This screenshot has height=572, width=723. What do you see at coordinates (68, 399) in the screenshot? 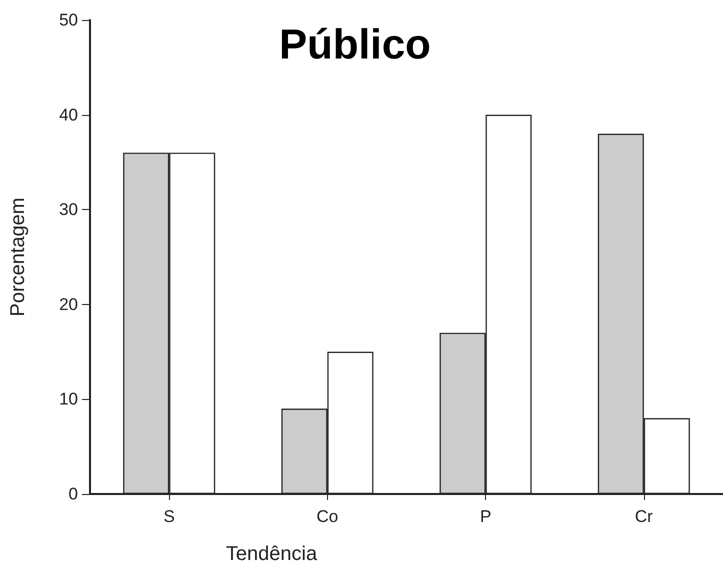
I see `y-tick-label: 10` at bounding box center [68, 399].